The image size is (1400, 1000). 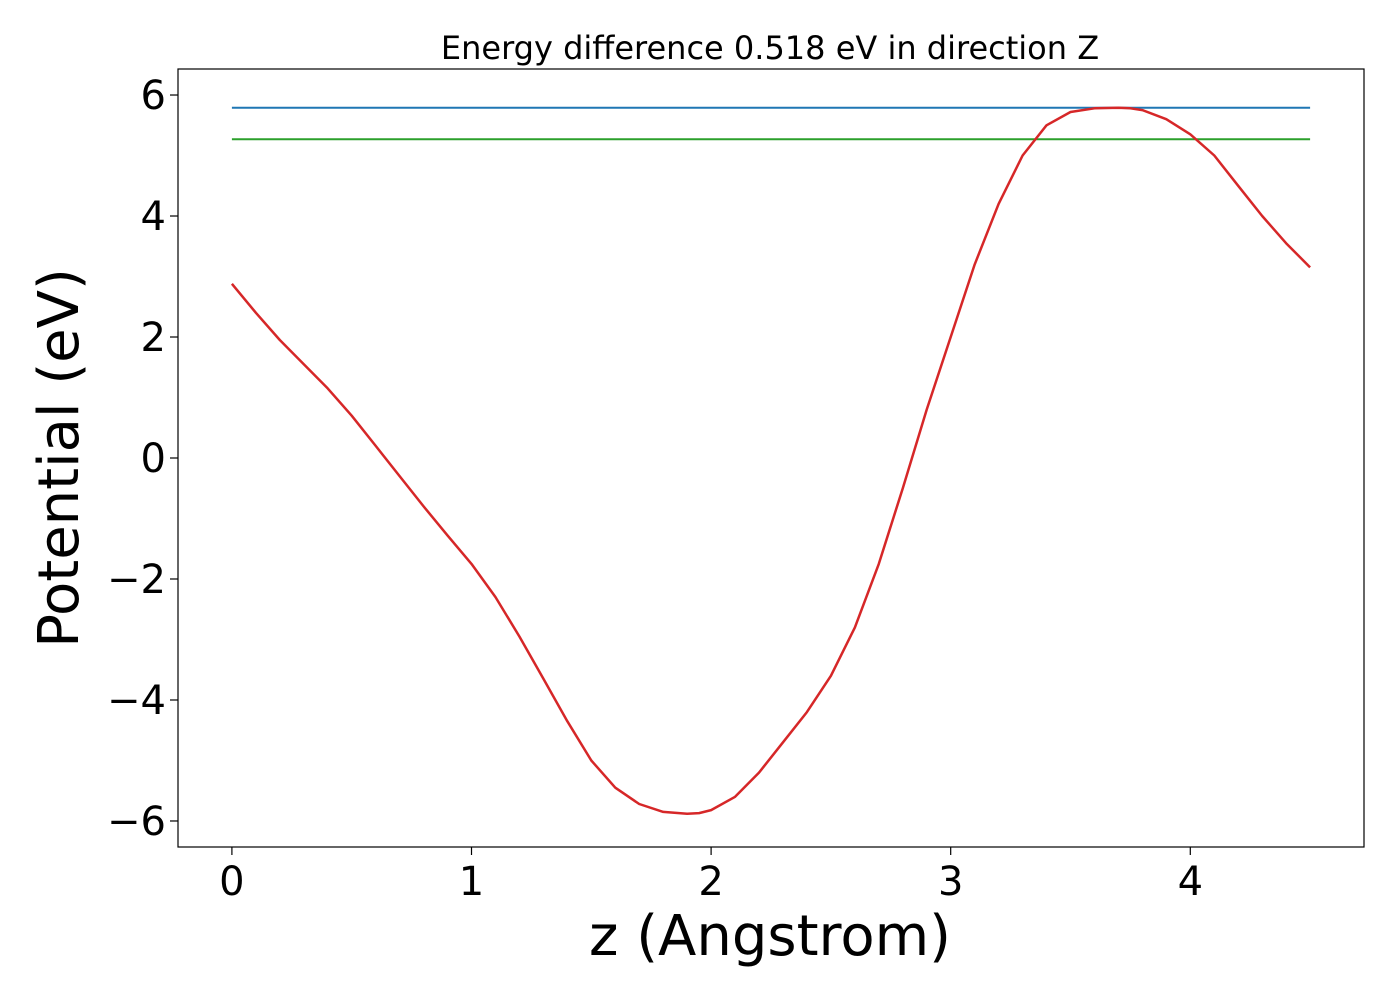 I want to click on y-axis-label: Potential (eV), so click(x=59, y=458).